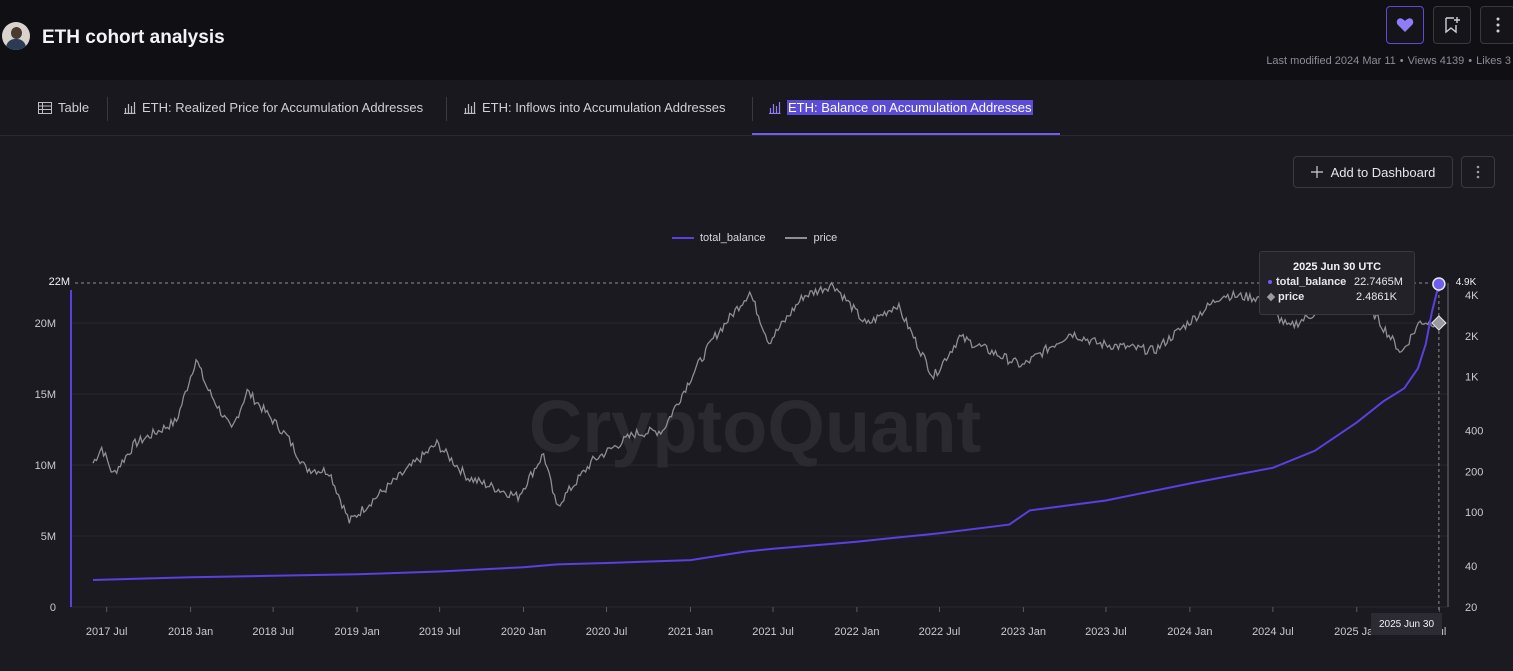 The image size is (1513, 671). Describe the element at coordinates (1472, 296) in the screenshot. I see `y-tick-label-right: 4K` at that location.